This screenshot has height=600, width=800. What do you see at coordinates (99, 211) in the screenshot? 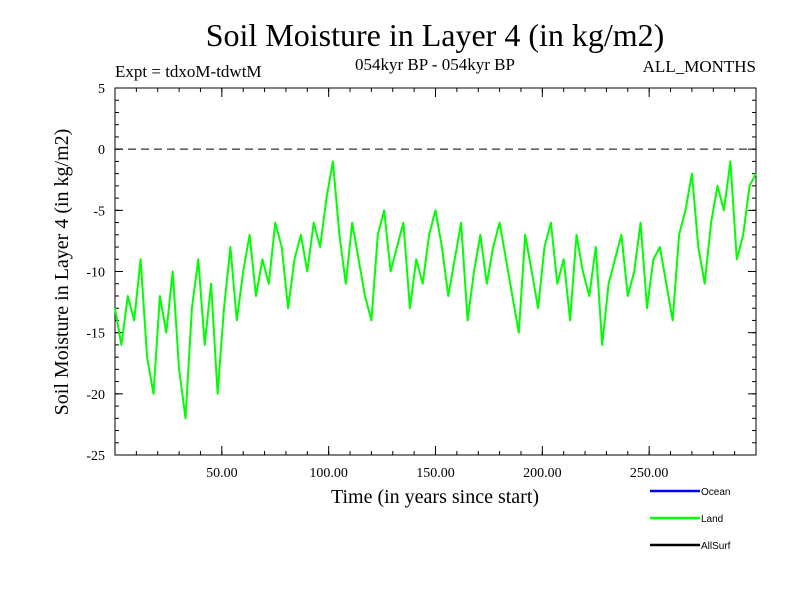
I see `y-tick-label: -5` at bounding box center [99, 211].